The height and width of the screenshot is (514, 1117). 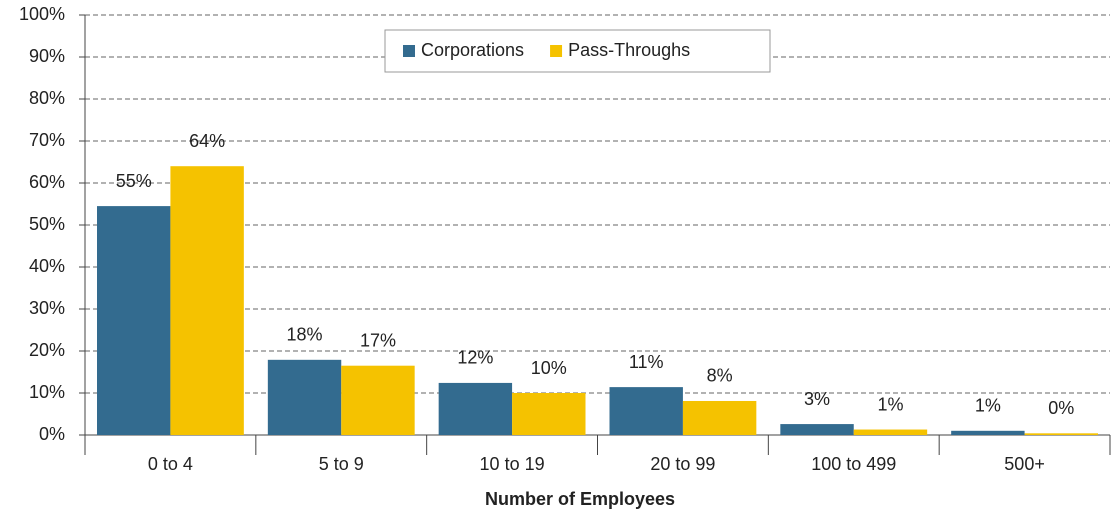 What do you see at coordinates (47, 140) in the screenshot?
I see `y-tick-label: 70%` at bounding box center [47, 140].